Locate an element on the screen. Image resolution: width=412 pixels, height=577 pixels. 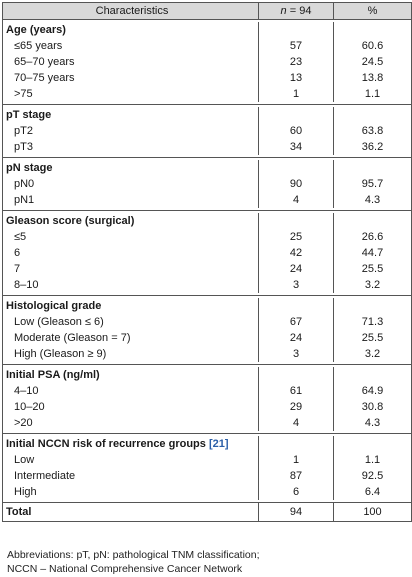
row-pct: 24.5 is located at coordinates (372, 62).